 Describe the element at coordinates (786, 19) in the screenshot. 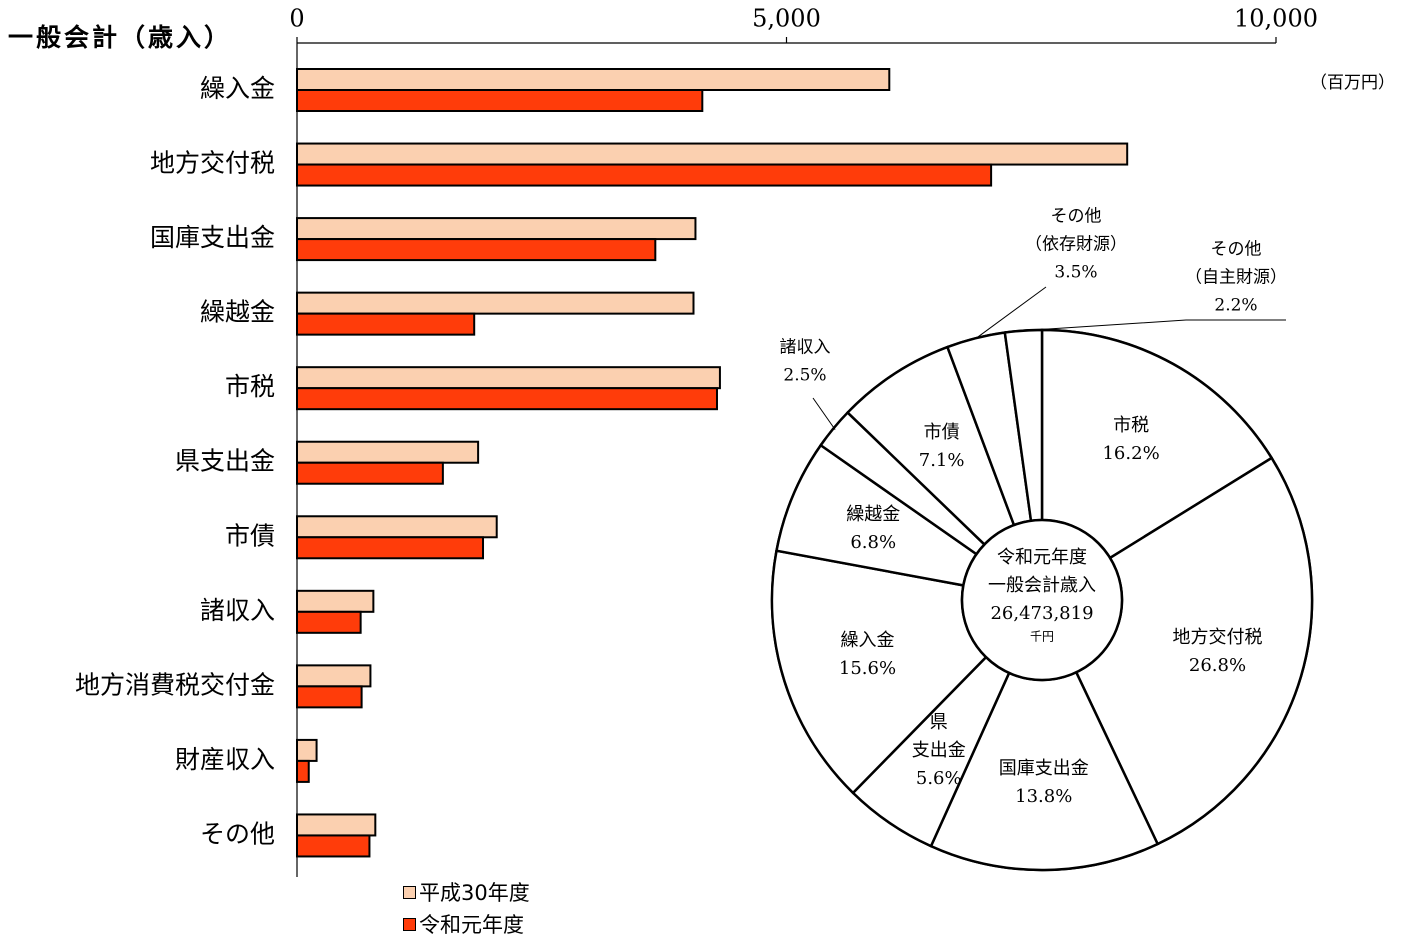

I see `x-tick-label: 5,000` at that location.